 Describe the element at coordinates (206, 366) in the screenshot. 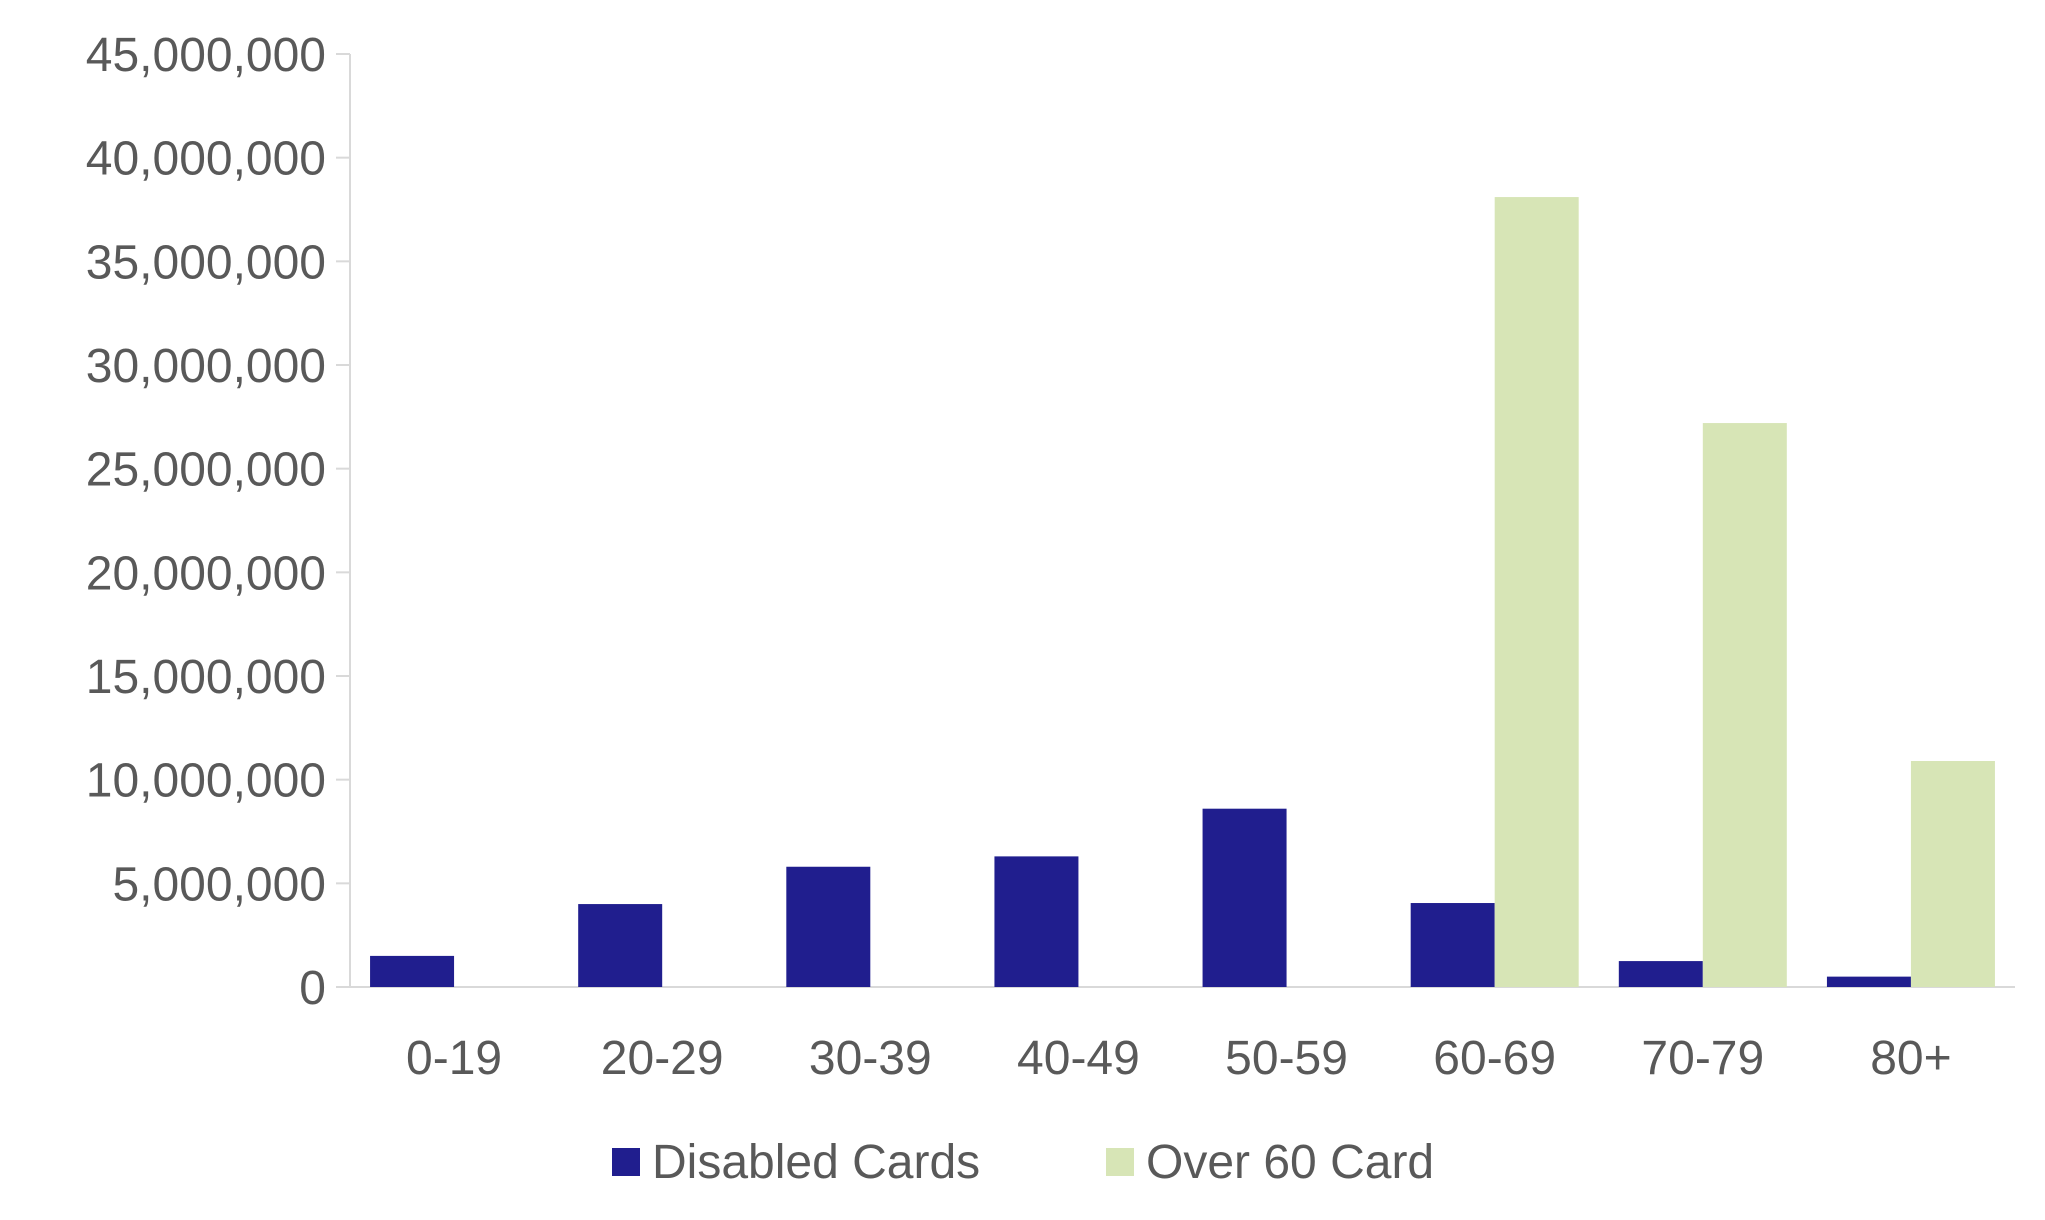

I see `y-tick-label: 30,000,000` at that location.